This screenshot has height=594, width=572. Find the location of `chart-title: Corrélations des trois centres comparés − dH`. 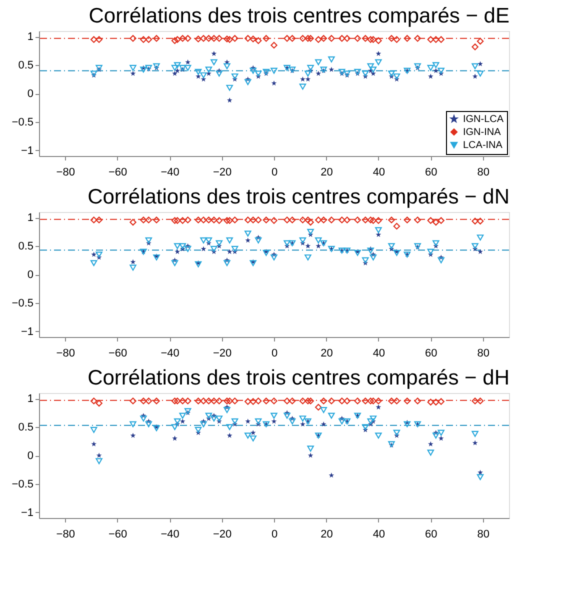

chart-title: Corrélations des trois centres comparés − dH is located at coordinates (299, 378).